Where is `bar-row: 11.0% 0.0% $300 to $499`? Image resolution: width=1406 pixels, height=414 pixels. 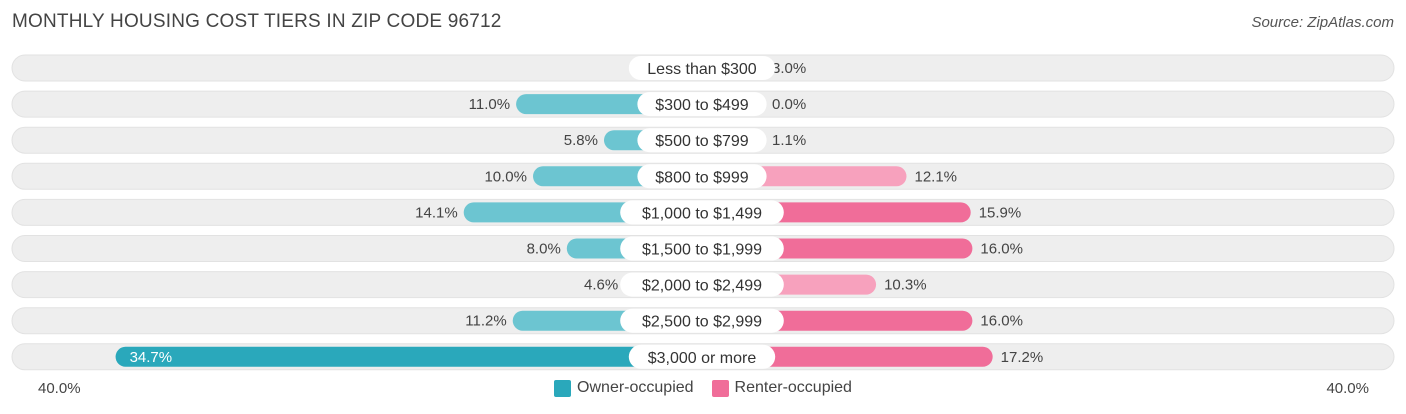
bar-row: 11.0% 0.0% $300 to $499 is located at coordinates (703, 104).